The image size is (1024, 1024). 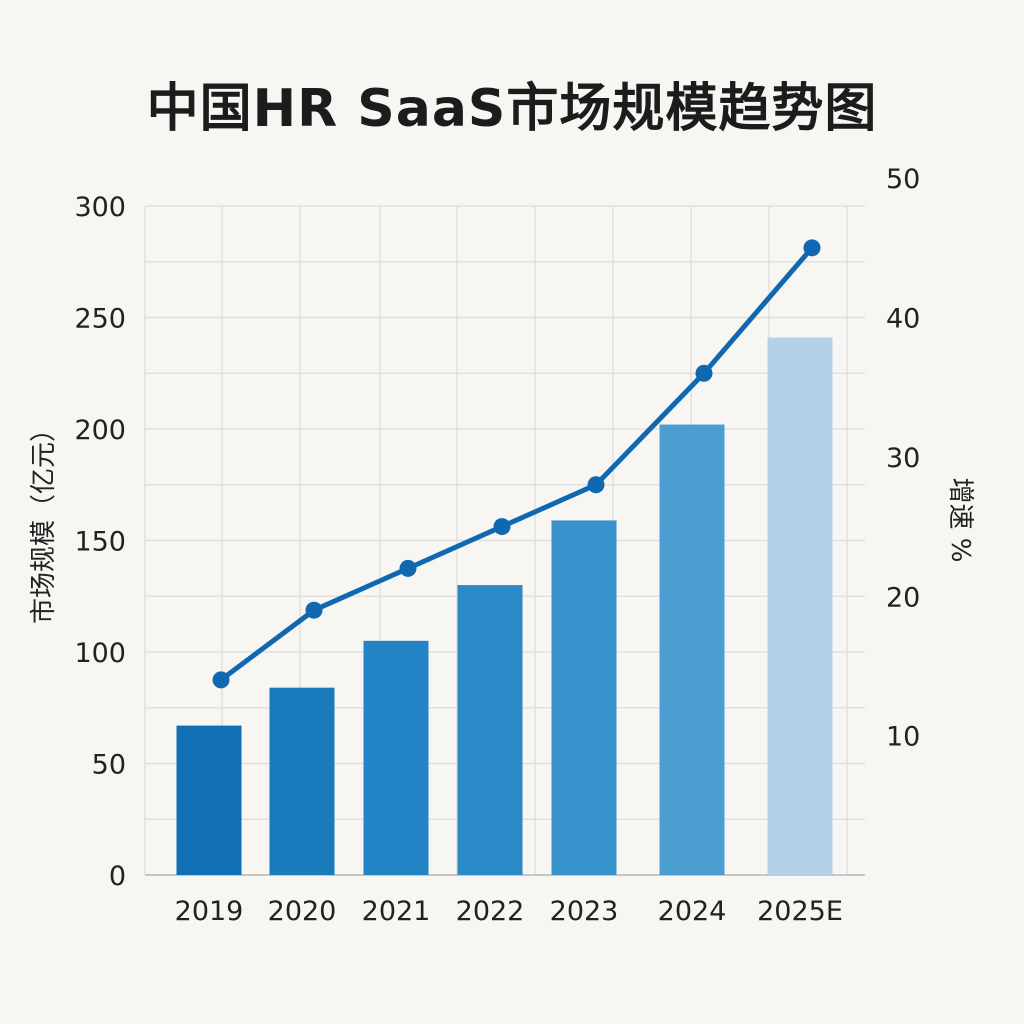 What do you see at coordinates (100, 319) in the screenshot?
I see `left-tick-label: 250` at bounding box center [100, 319].